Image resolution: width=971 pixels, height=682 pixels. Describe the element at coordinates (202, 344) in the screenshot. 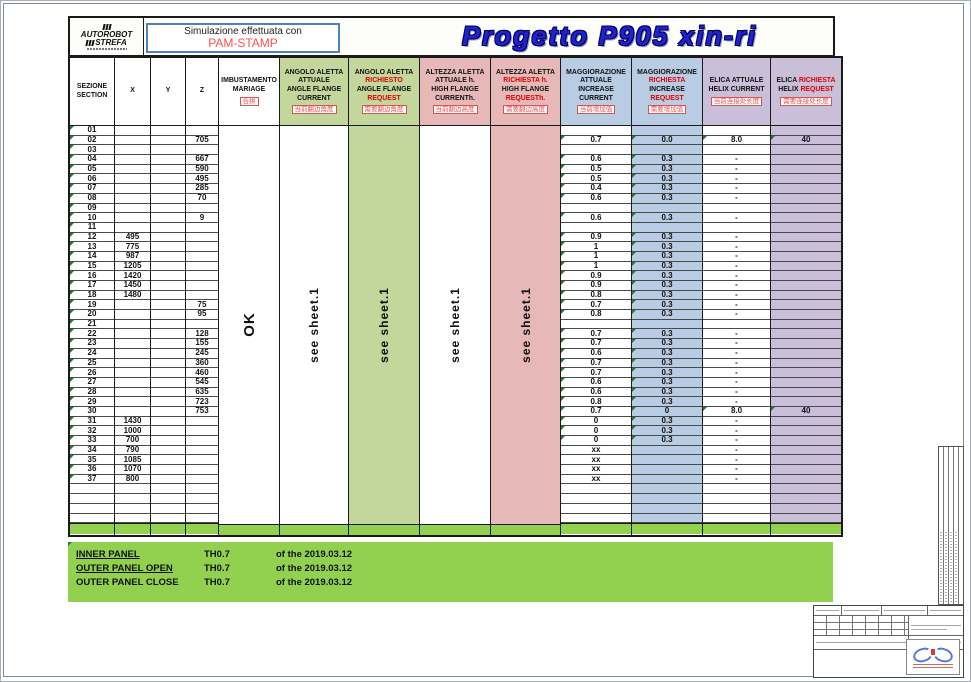

I see `table-cell-z: 155` at that location.